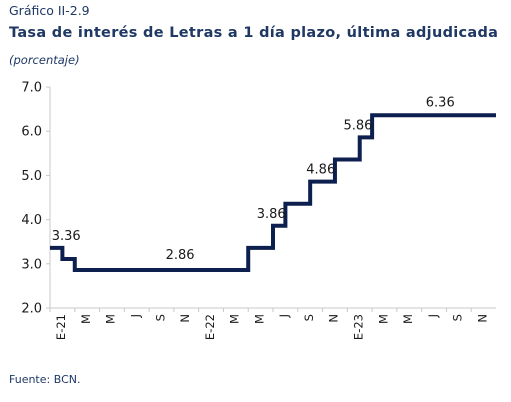 The height and width of the screenshot is (402, 511). What do you see at coordinates (45, 379) in the screenshot?
I see `source-note: Fuente: BCN.` at bounding box center [45, 379].